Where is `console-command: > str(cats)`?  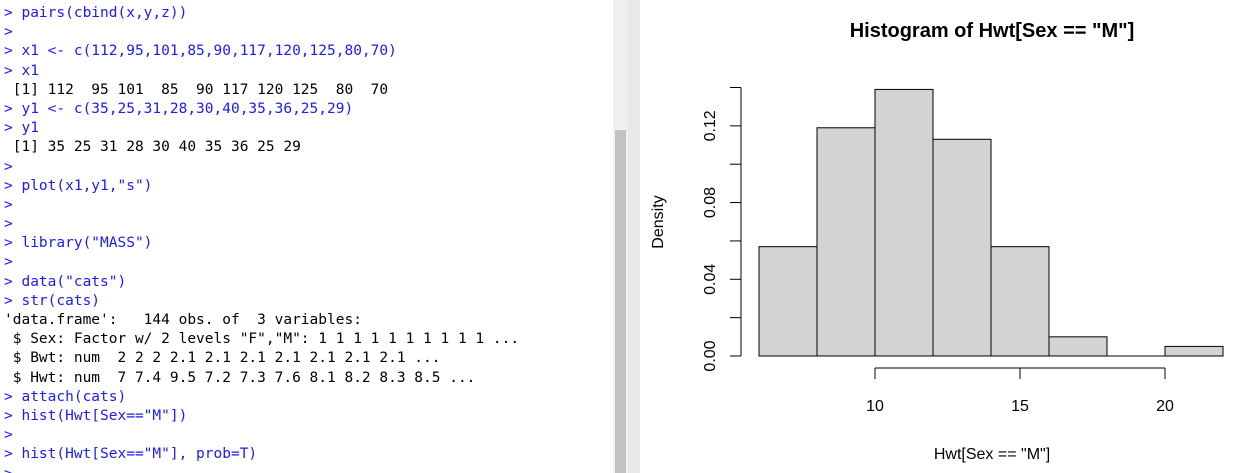
console-command: > str(cats) is located at coordinates (52, 300).